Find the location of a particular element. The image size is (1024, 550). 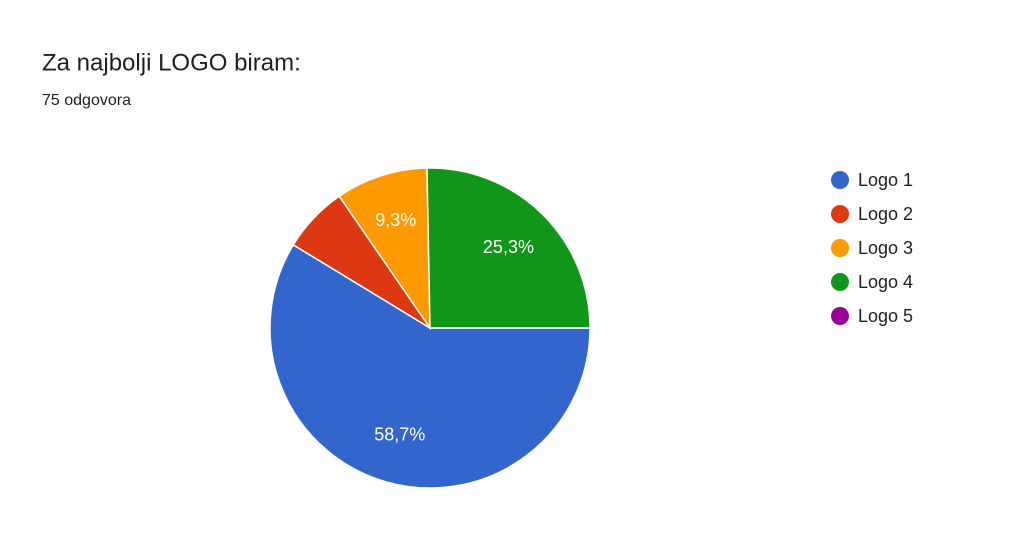

legend-label: Logo 4 is located at coordinates (885, 282).